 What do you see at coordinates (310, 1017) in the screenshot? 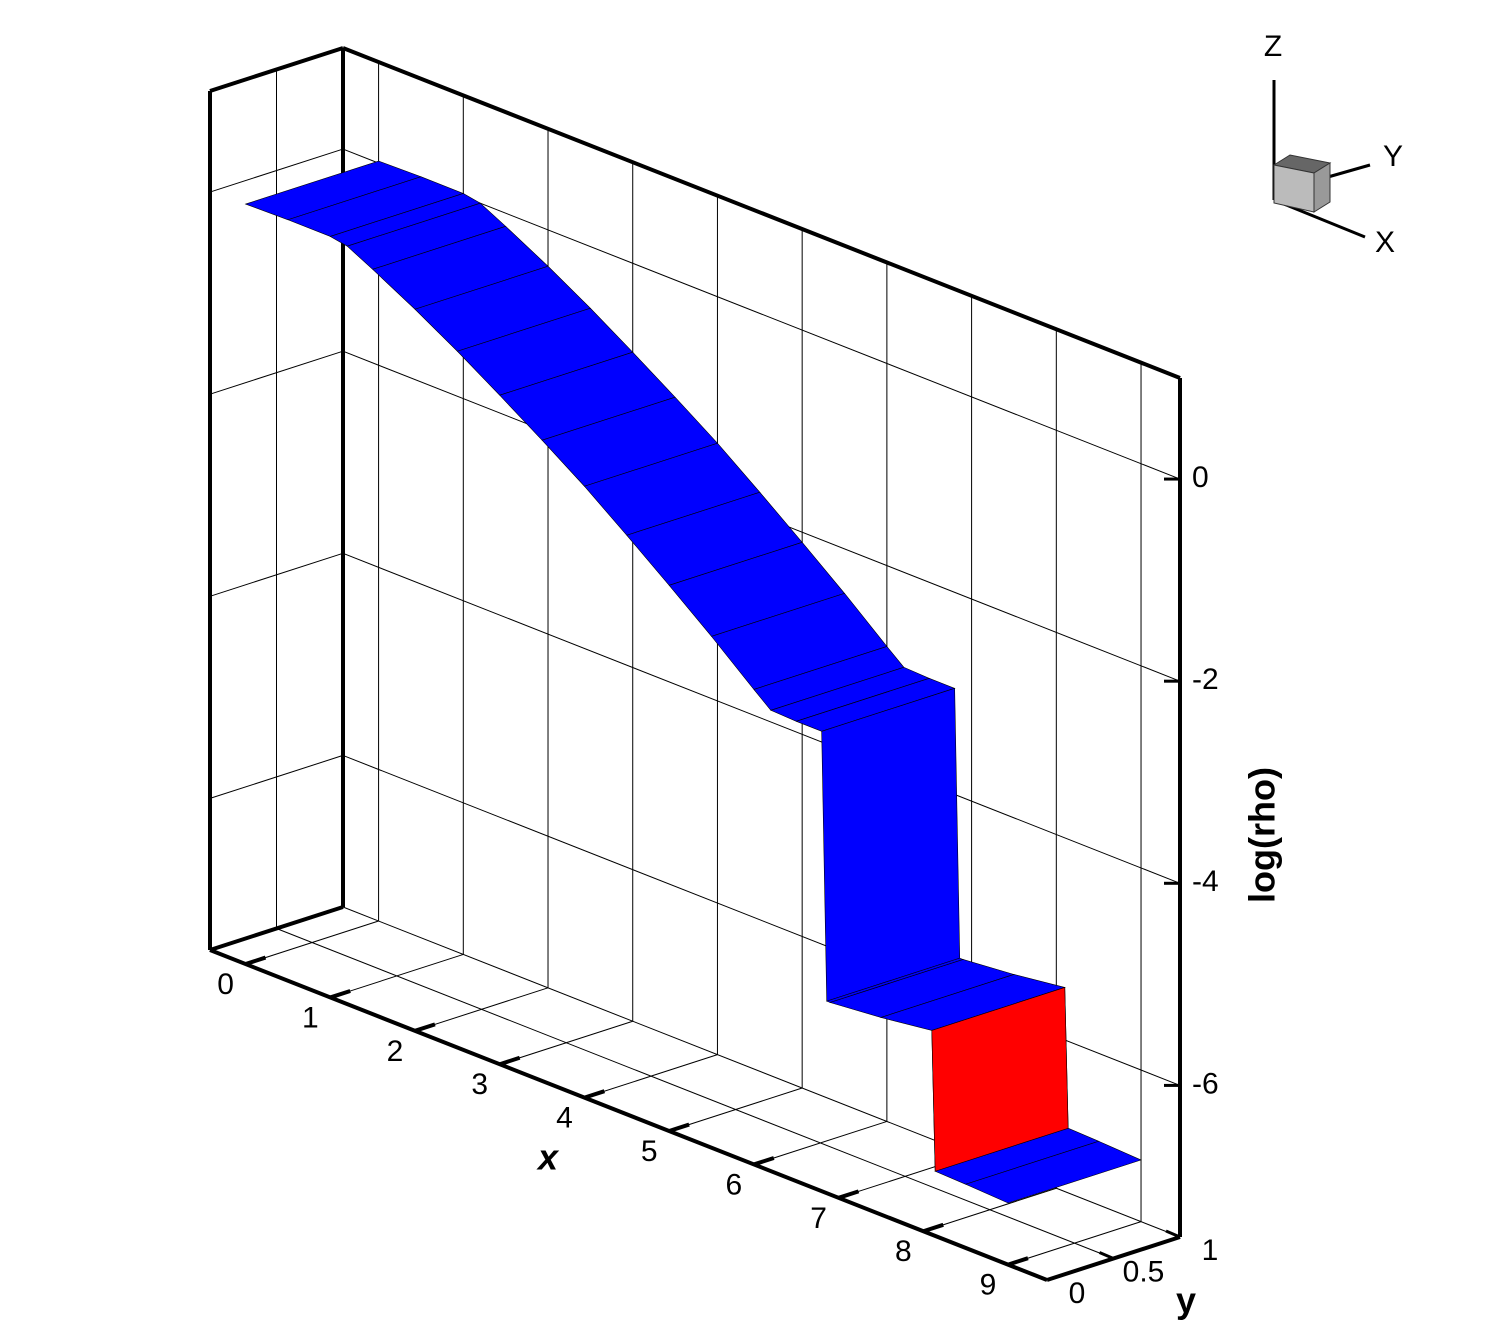
I see `x-tick-label: 1` at bounding box center [310, 1017].